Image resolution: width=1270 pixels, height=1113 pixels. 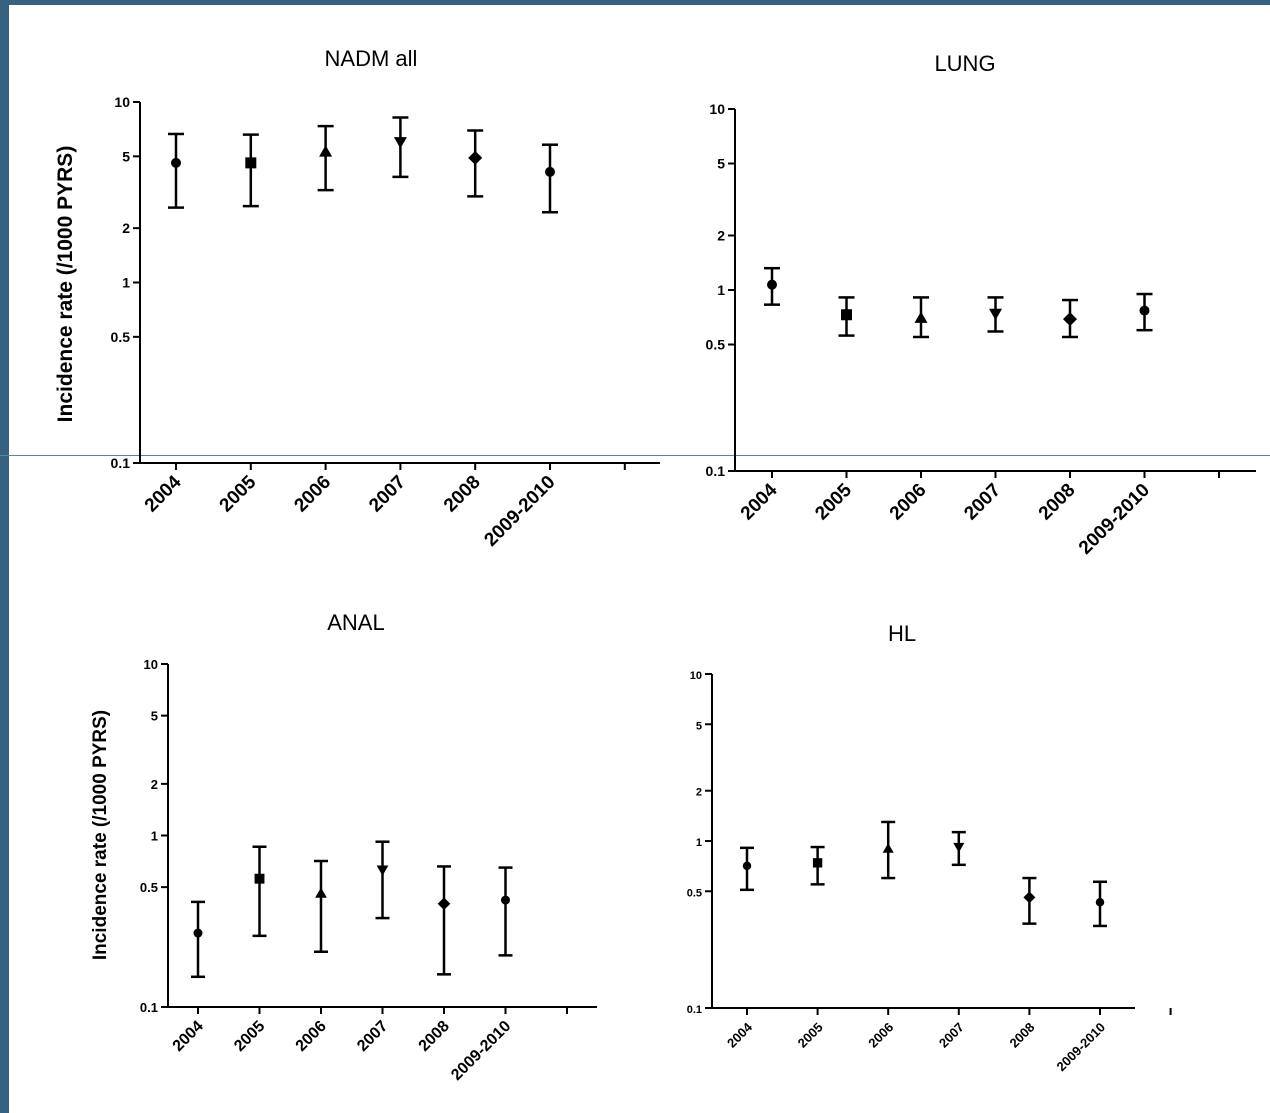 I want to click on chart-title: HL, so click(x=902, y=633).